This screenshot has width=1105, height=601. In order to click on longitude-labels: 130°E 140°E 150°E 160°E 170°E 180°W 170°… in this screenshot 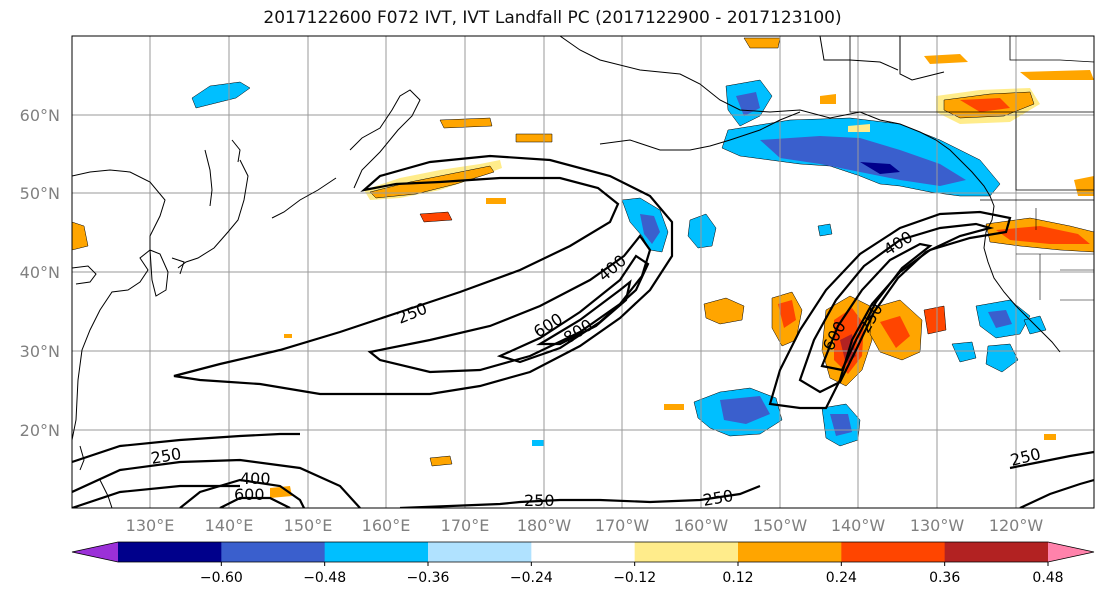, I will do `click(585, 525)`.